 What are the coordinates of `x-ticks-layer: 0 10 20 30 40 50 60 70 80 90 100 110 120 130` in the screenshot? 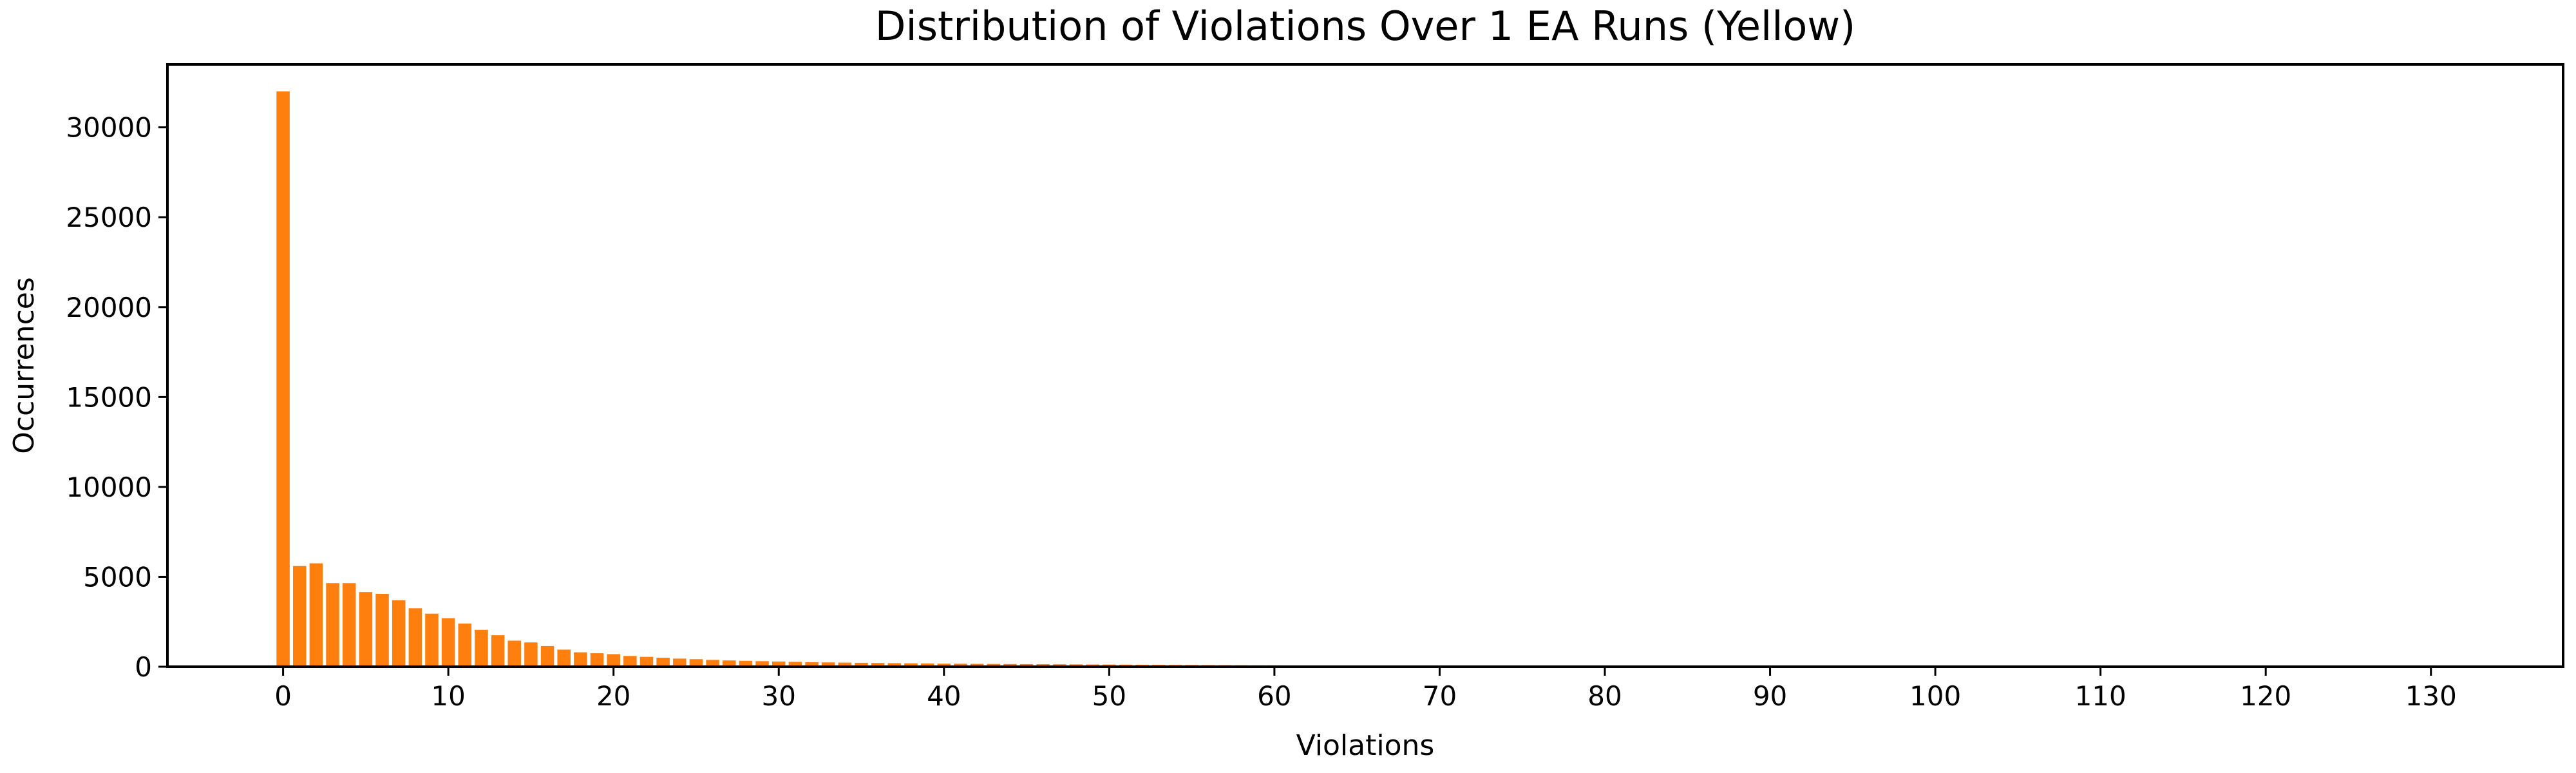 It's located at (1366, 689).